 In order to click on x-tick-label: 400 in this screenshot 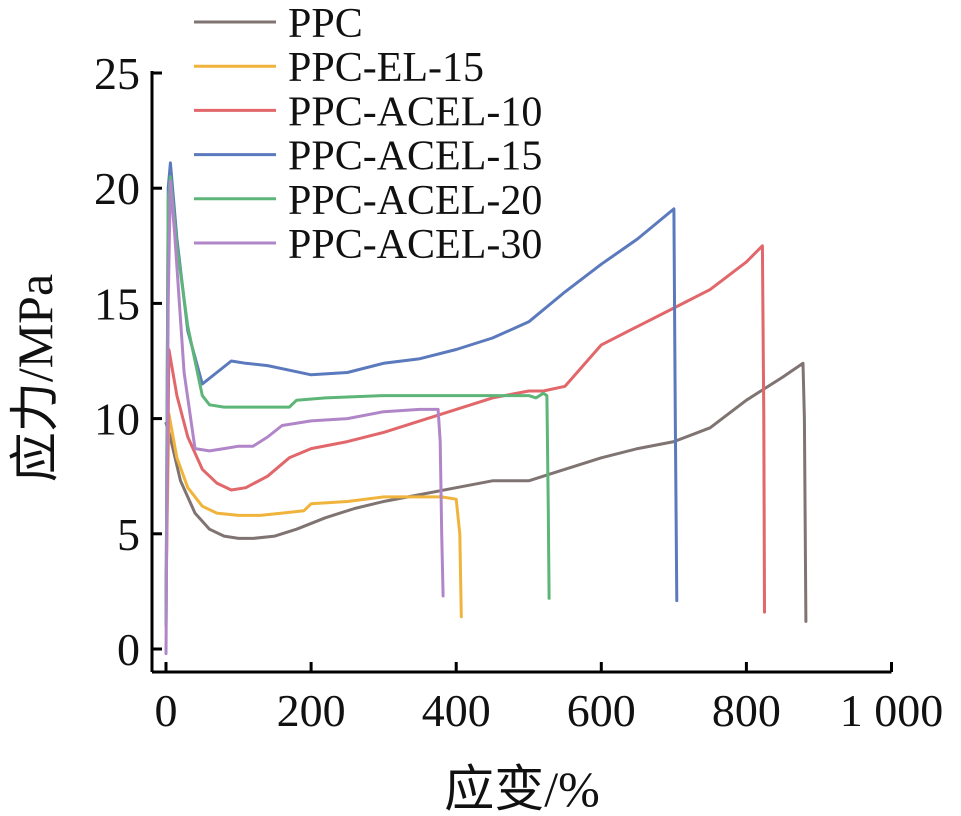, I will do `click(456, 710)`.